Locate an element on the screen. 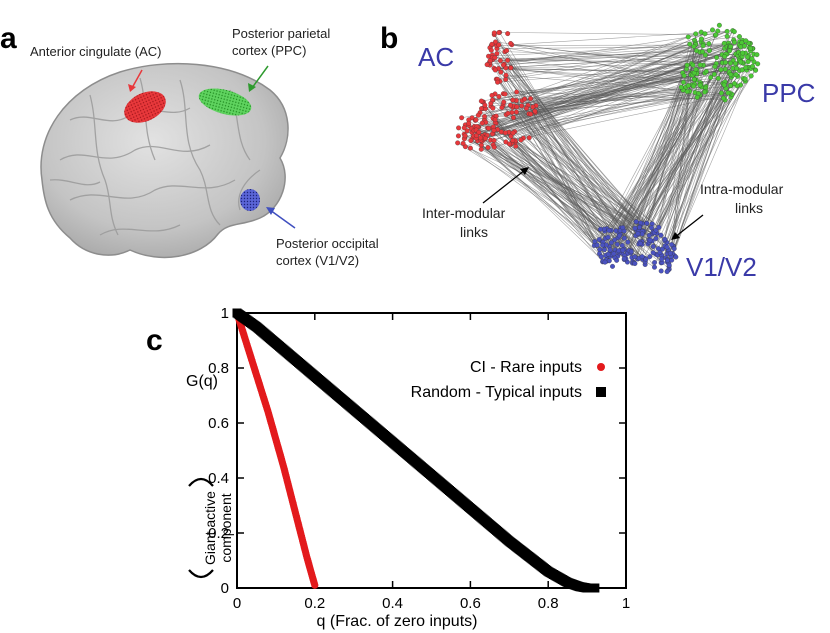 The height and width of the screenshot is (633, 830). x-tick-label: 0.4 is located at coordinates (392, 603).